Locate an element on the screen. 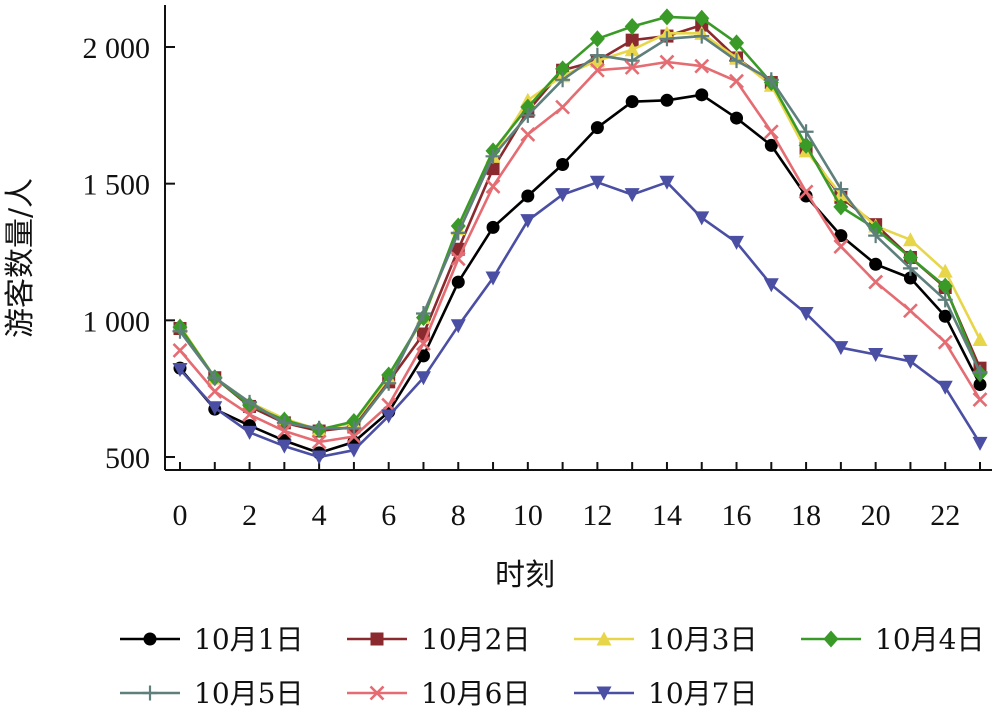  legend-item: 10月5日 is located at coordinates (211, 693).